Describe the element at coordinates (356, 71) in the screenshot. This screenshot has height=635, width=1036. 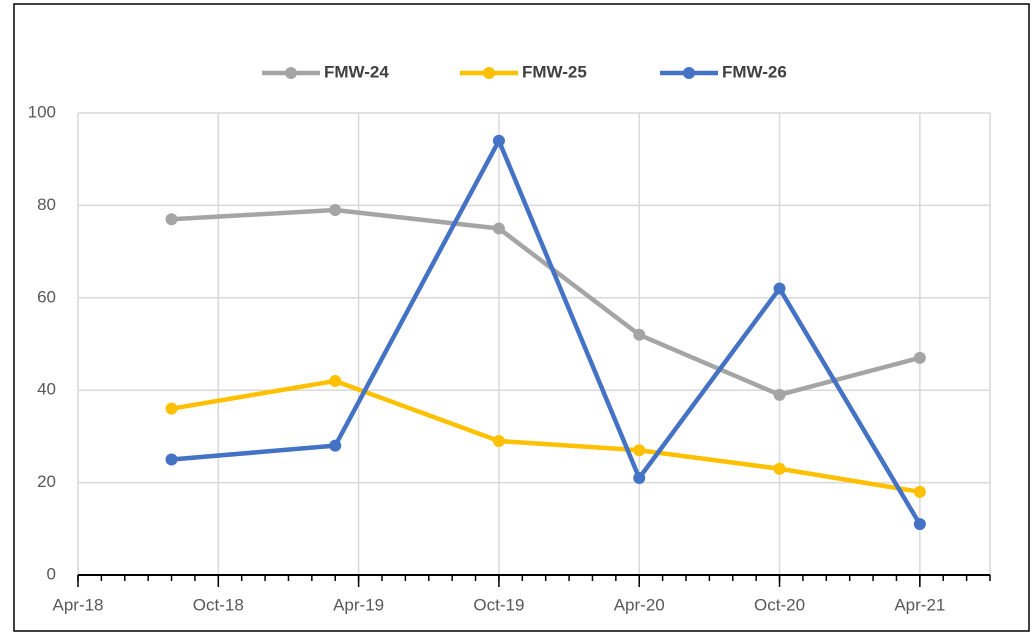
I see `legend-label: FMW-24` at that location.